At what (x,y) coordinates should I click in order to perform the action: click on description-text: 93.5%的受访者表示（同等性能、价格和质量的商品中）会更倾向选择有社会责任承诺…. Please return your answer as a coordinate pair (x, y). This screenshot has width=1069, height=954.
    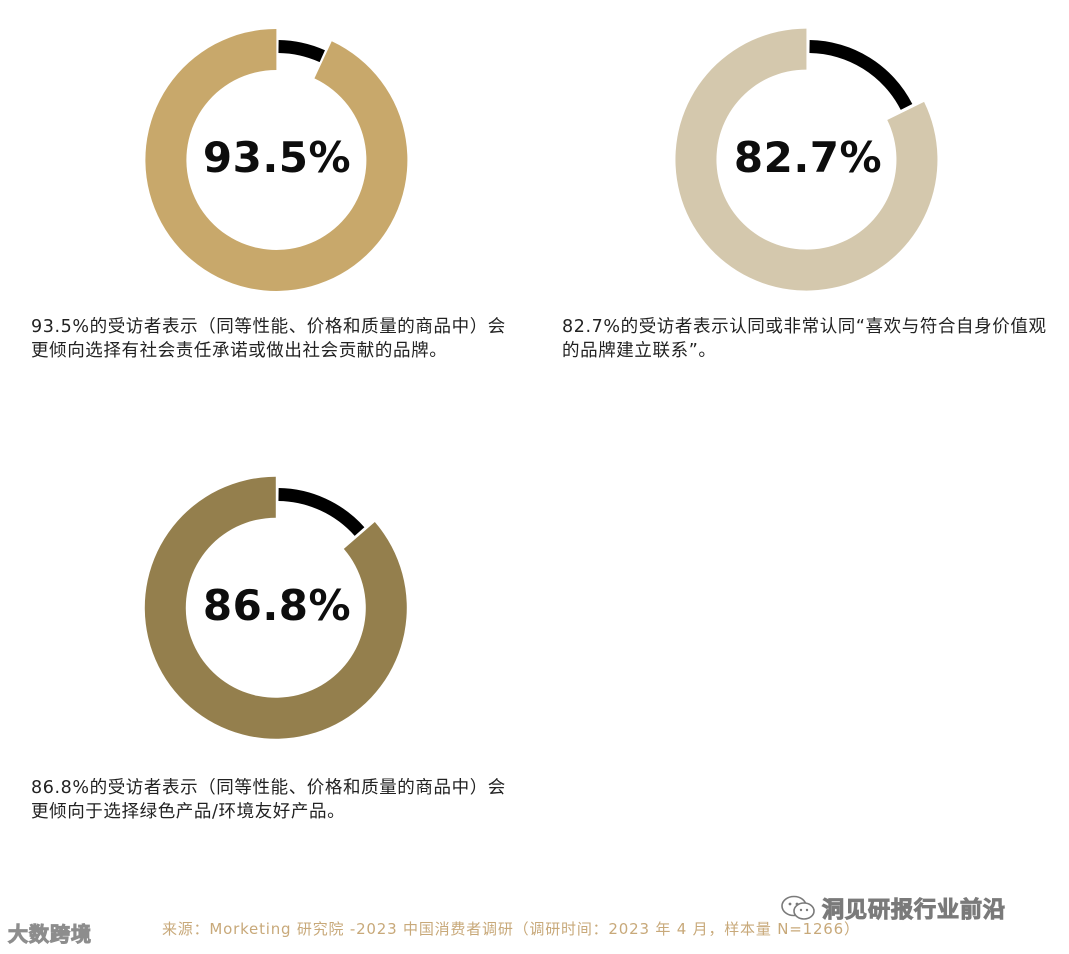
    Looking at the image, I should click on (268, 339).